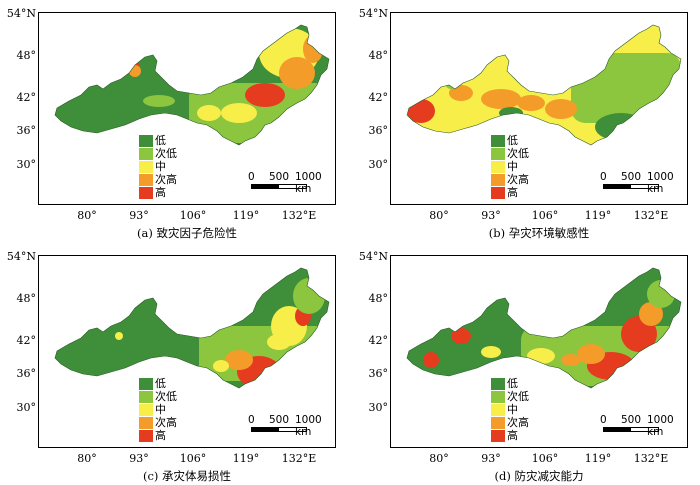 The height and width of the screenshot is (485, 700). I want to click on panel-caption: (d) 防灾减灾能力, so click(539, 476).